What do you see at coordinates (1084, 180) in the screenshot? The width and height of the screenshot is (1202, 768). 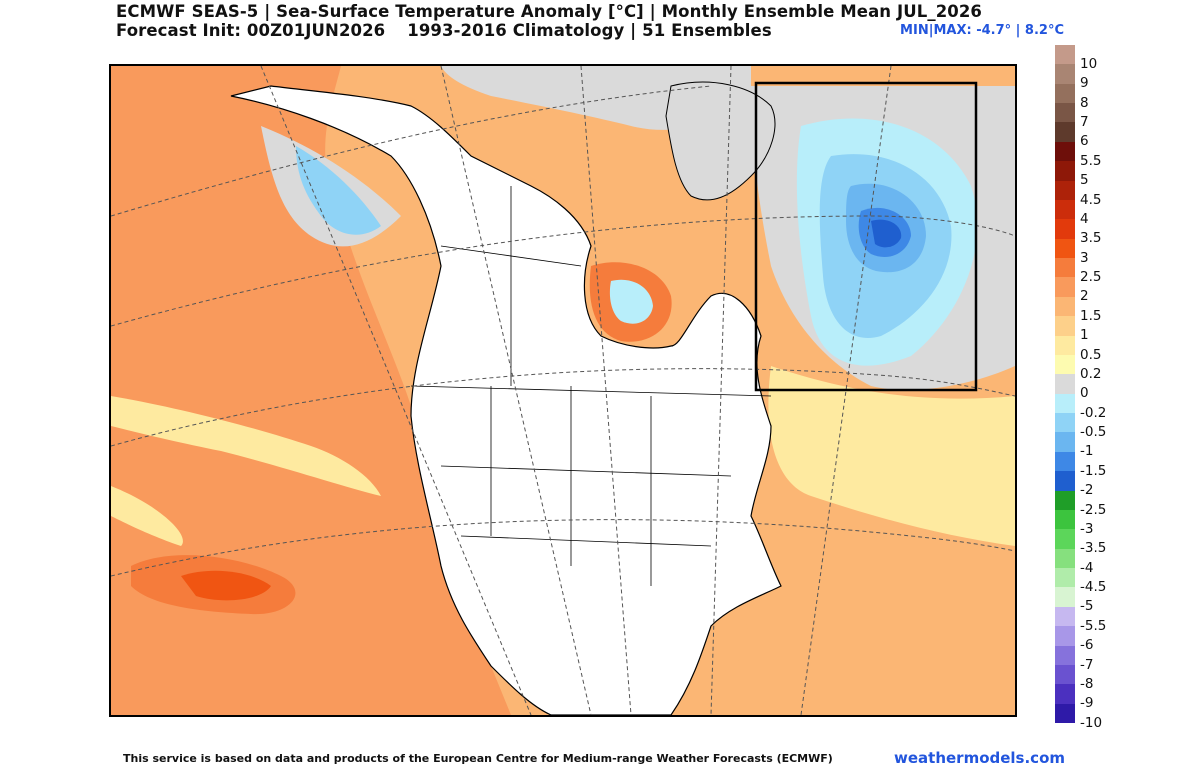 I see `colorbar-label: 5` at bounding box center [1084, 180].